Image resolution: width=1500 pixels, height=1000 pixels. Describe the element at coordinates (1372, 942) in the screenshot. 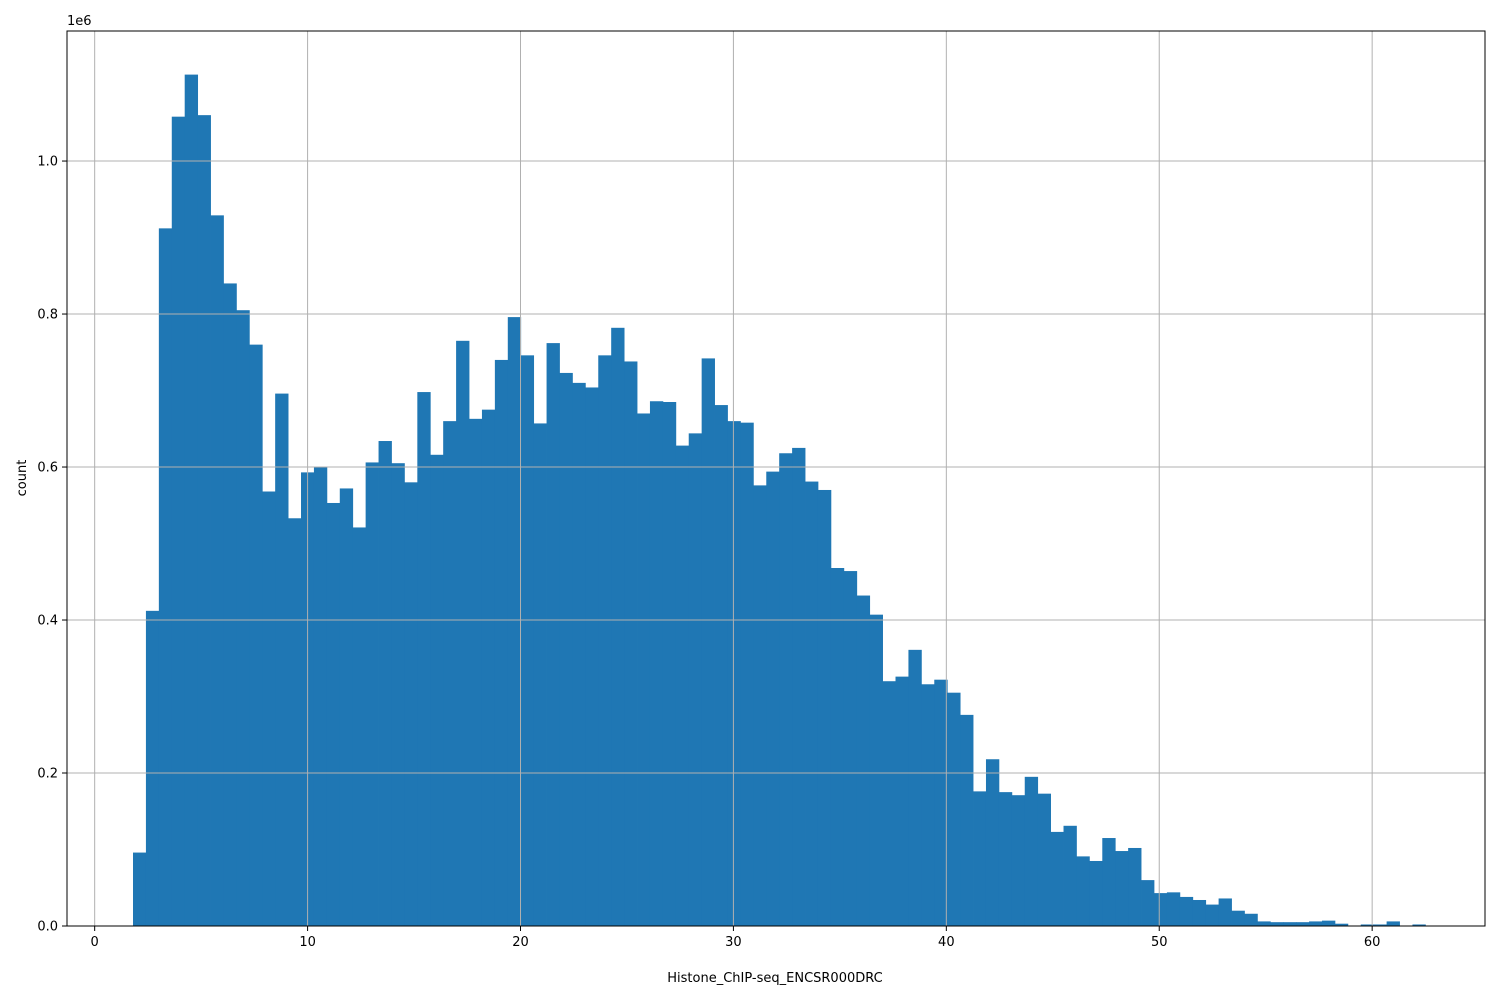

I see `x-tick-label: 60` at that location.